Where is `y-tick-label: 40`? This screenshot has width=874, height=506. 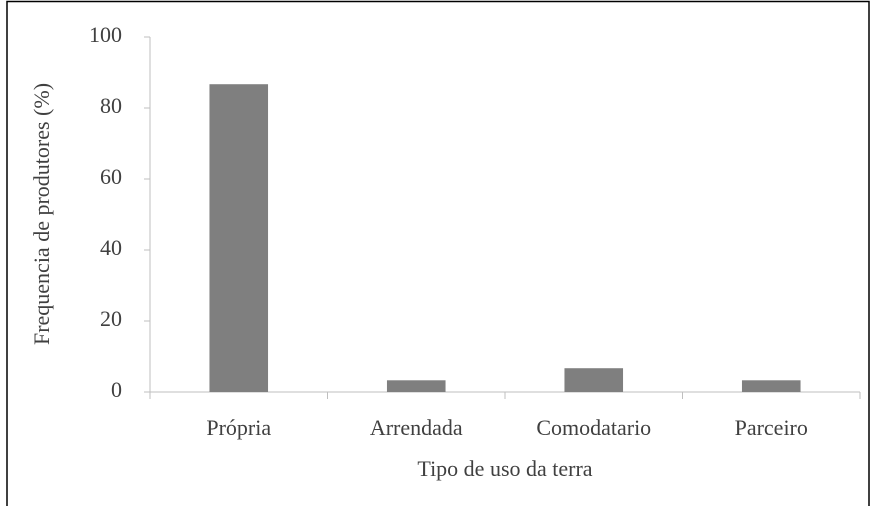 y-tick-label: 40 is located at coordinates (111, 247).